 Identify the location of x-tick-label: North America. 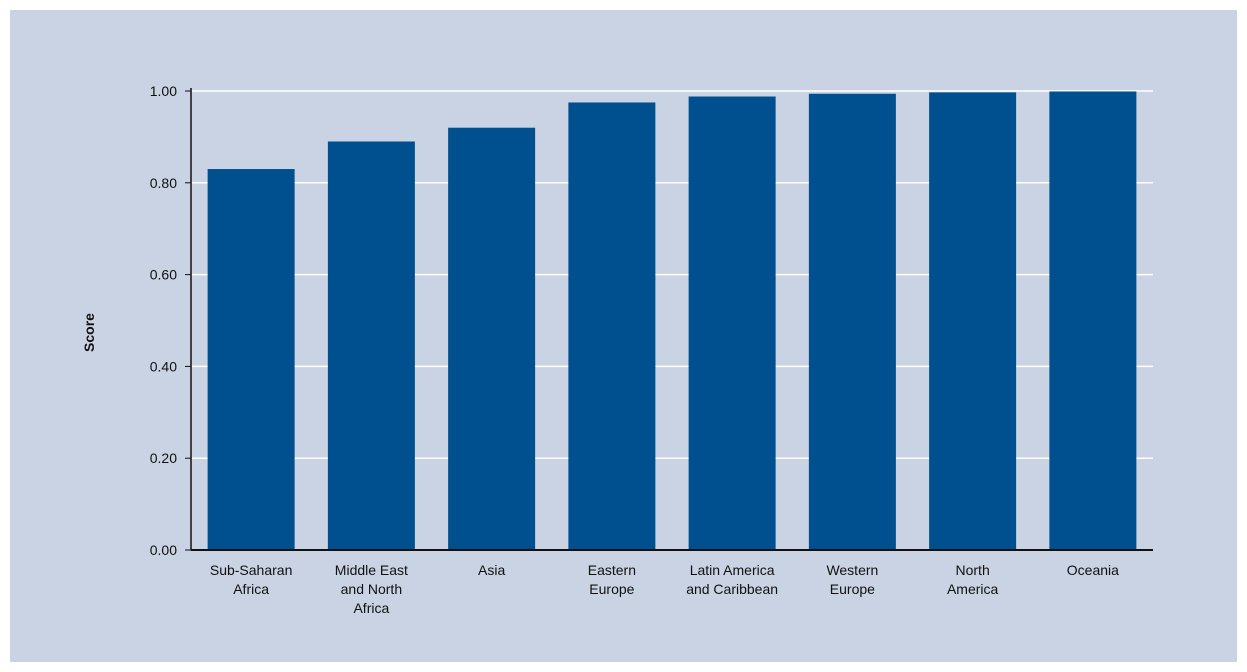
(973, 579).